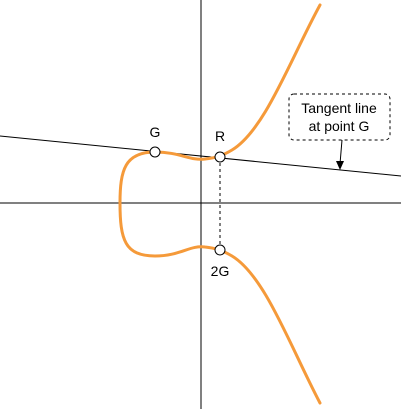 The height and width of the screenshot is (409, 401). What do you see at coordinates (341, 152) in the screenshot?
I see `callout-arrow-shaft` at bounding box center [341, 152].